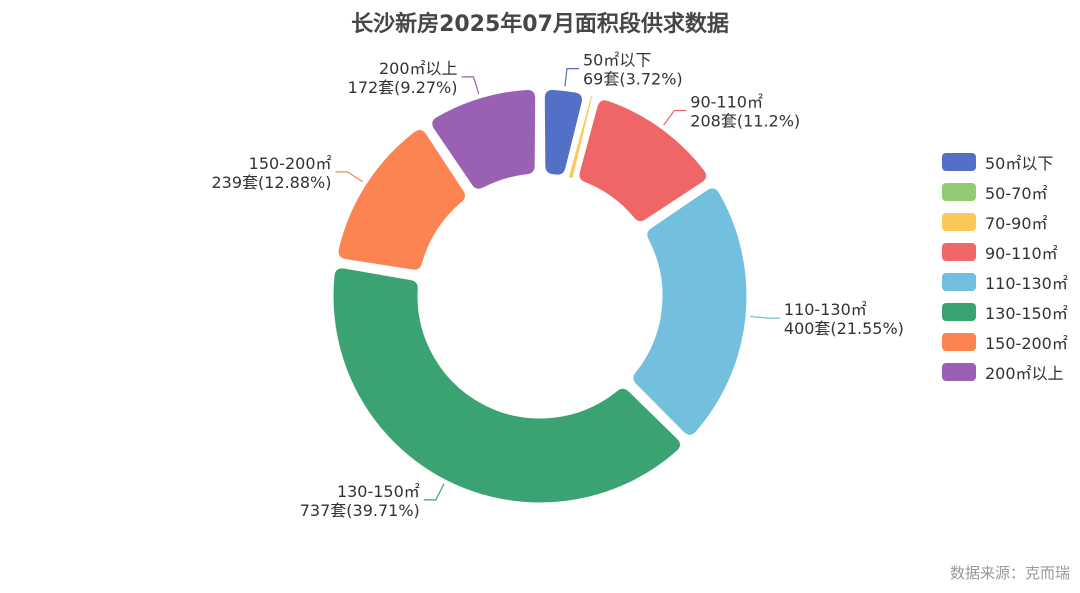  Describe the element at coordinates (378, 491) in the screenshot. I see `slice-label-name: 130-150㎡` at that location.